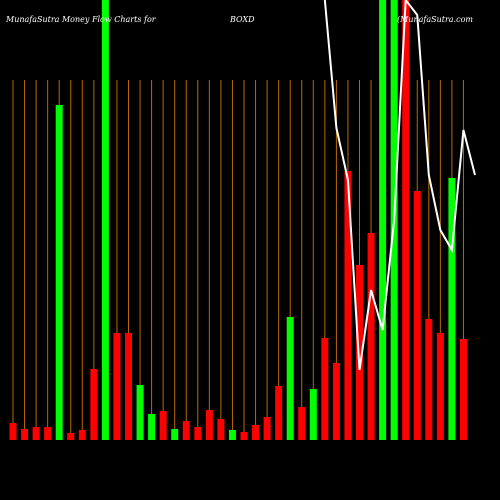  Describe the element at coordinates (81, 19) in the screenshot. I see `chart-title: MunafaSutra Money Flow Charts for` at that location.